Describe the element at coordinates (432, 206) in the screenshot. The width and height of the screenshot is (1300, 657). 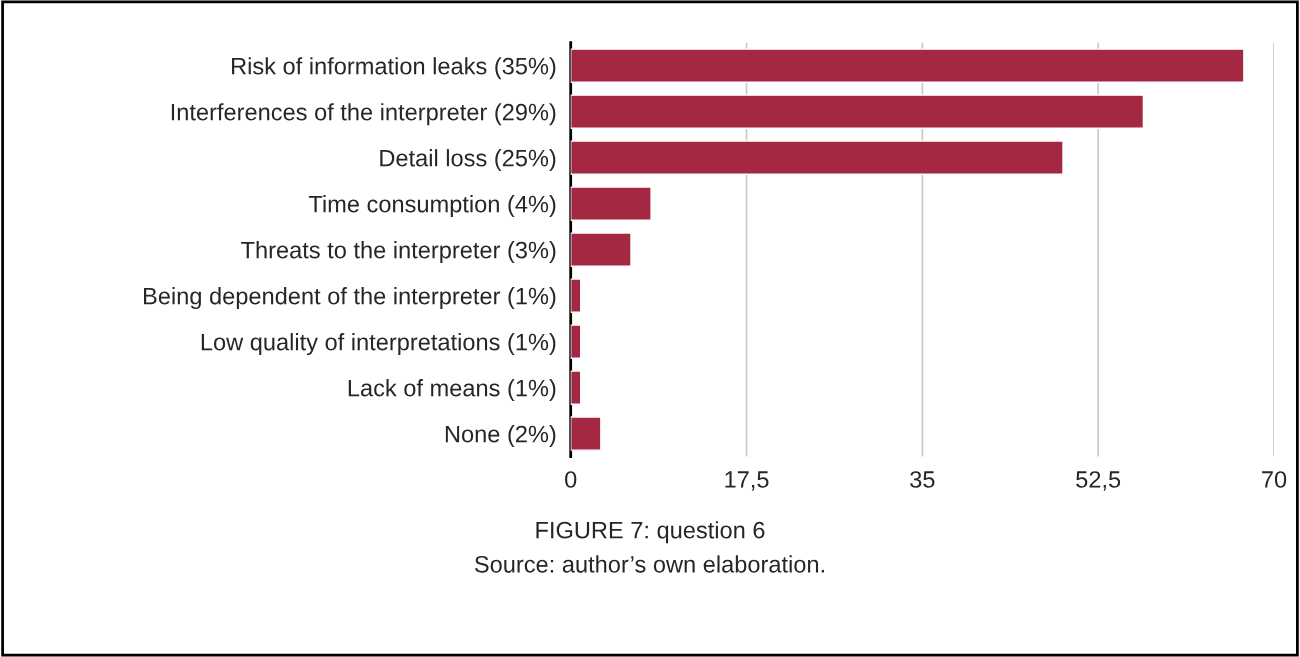
I see `y-tick-label: Time consumption (4%)` at that location.